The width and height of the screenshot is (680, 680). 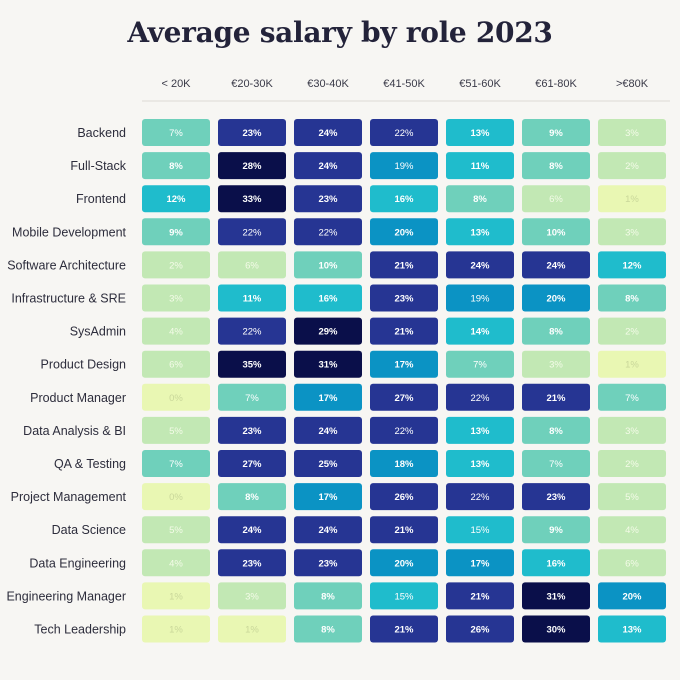 I want to click on row-label: Data Analysis & BI, so click(x=74, y=431).